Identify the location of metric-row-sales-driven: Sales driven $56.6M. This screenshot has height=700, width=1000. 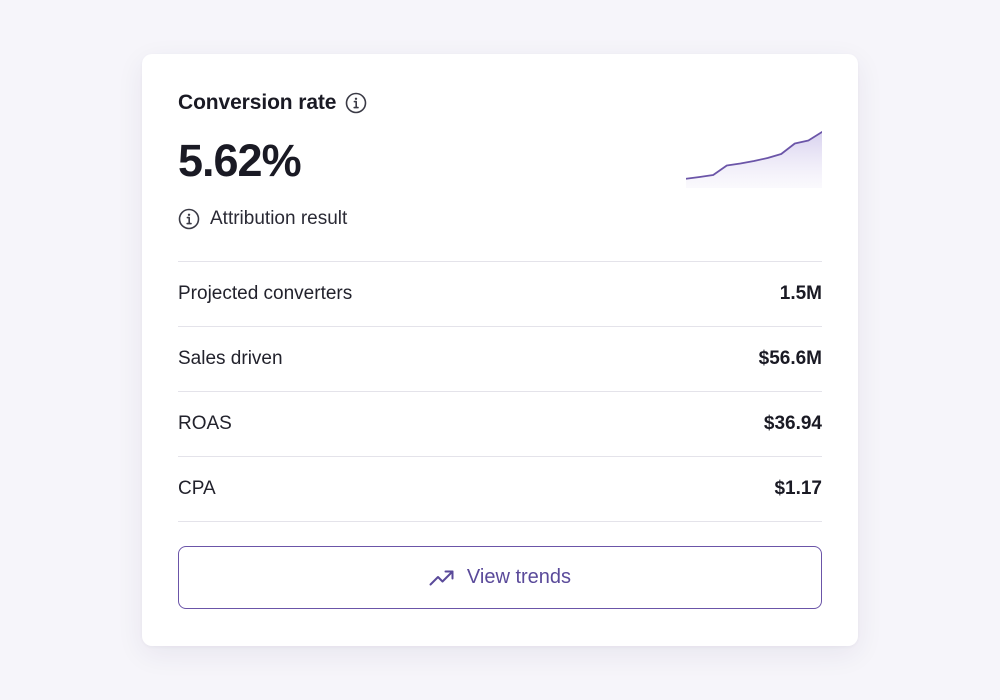
(500, 359).